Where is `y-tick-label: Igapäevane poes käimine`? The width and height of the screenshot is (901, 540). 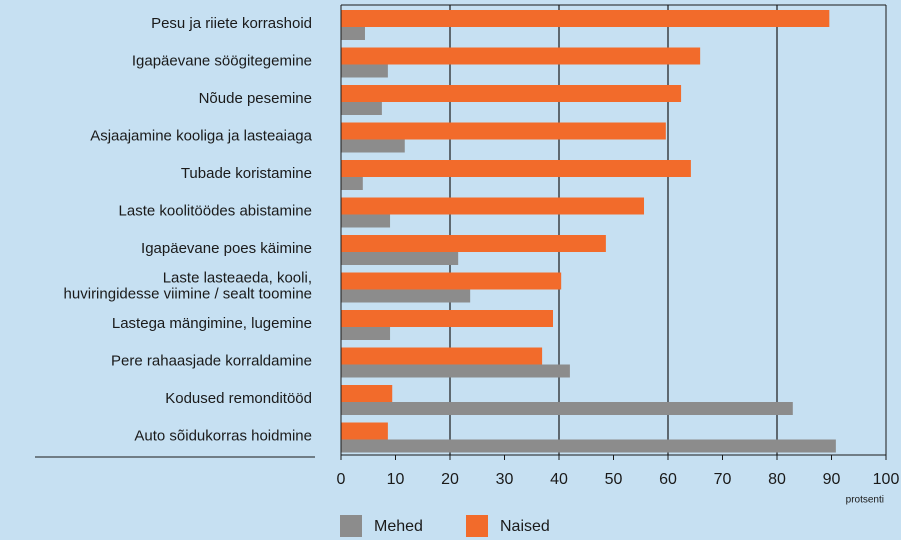
y-tick-label: Igapäevane poes käimine is located at coordinates (226, 248).